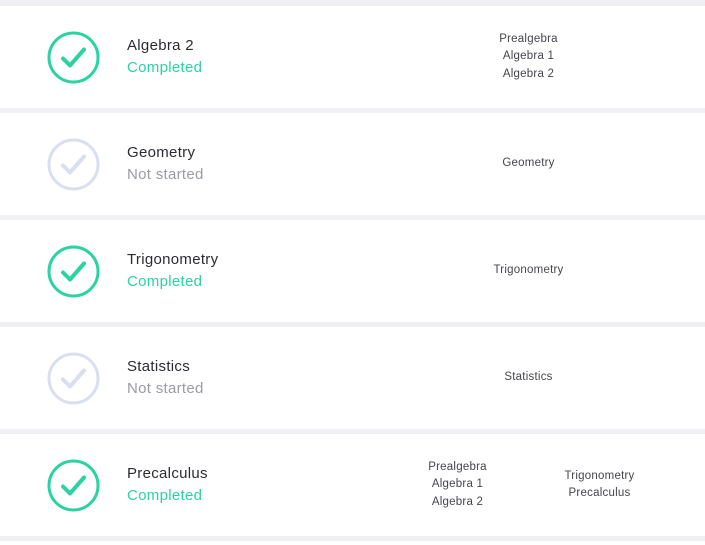 The image size is (705, 545). I want to click on course-row-left: Precalculus Completed, so click(176, 485).